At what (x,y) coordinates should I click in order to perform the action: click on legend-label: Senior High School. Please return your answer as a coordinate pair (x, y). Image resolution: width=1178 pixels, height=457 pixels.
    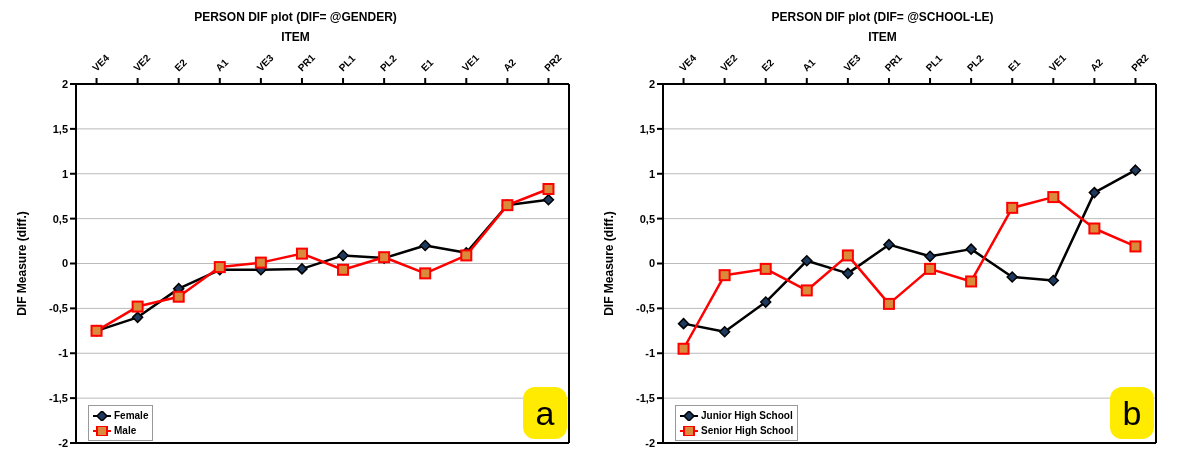
    Looking at the image, I should click on (747, 431).